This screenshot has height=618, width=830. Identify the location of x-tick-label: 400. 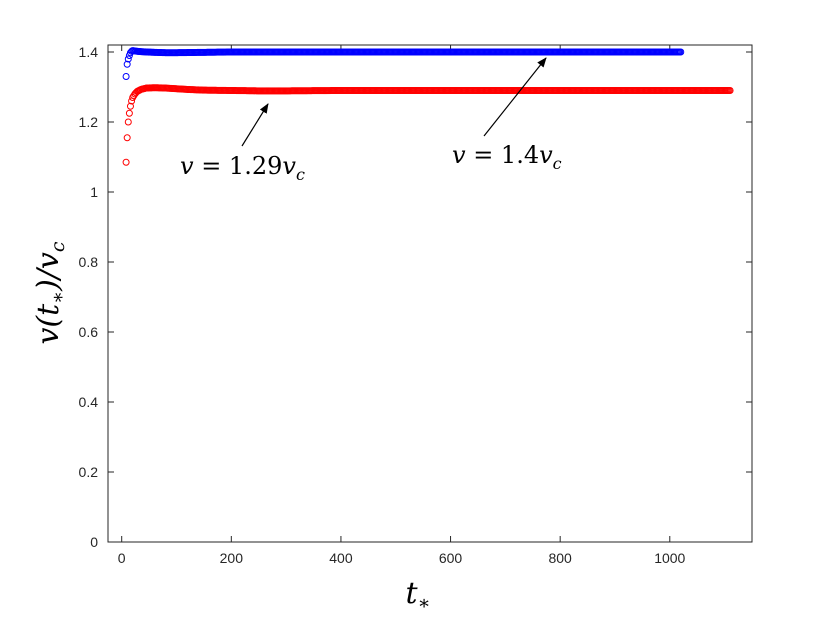
(341, 558).